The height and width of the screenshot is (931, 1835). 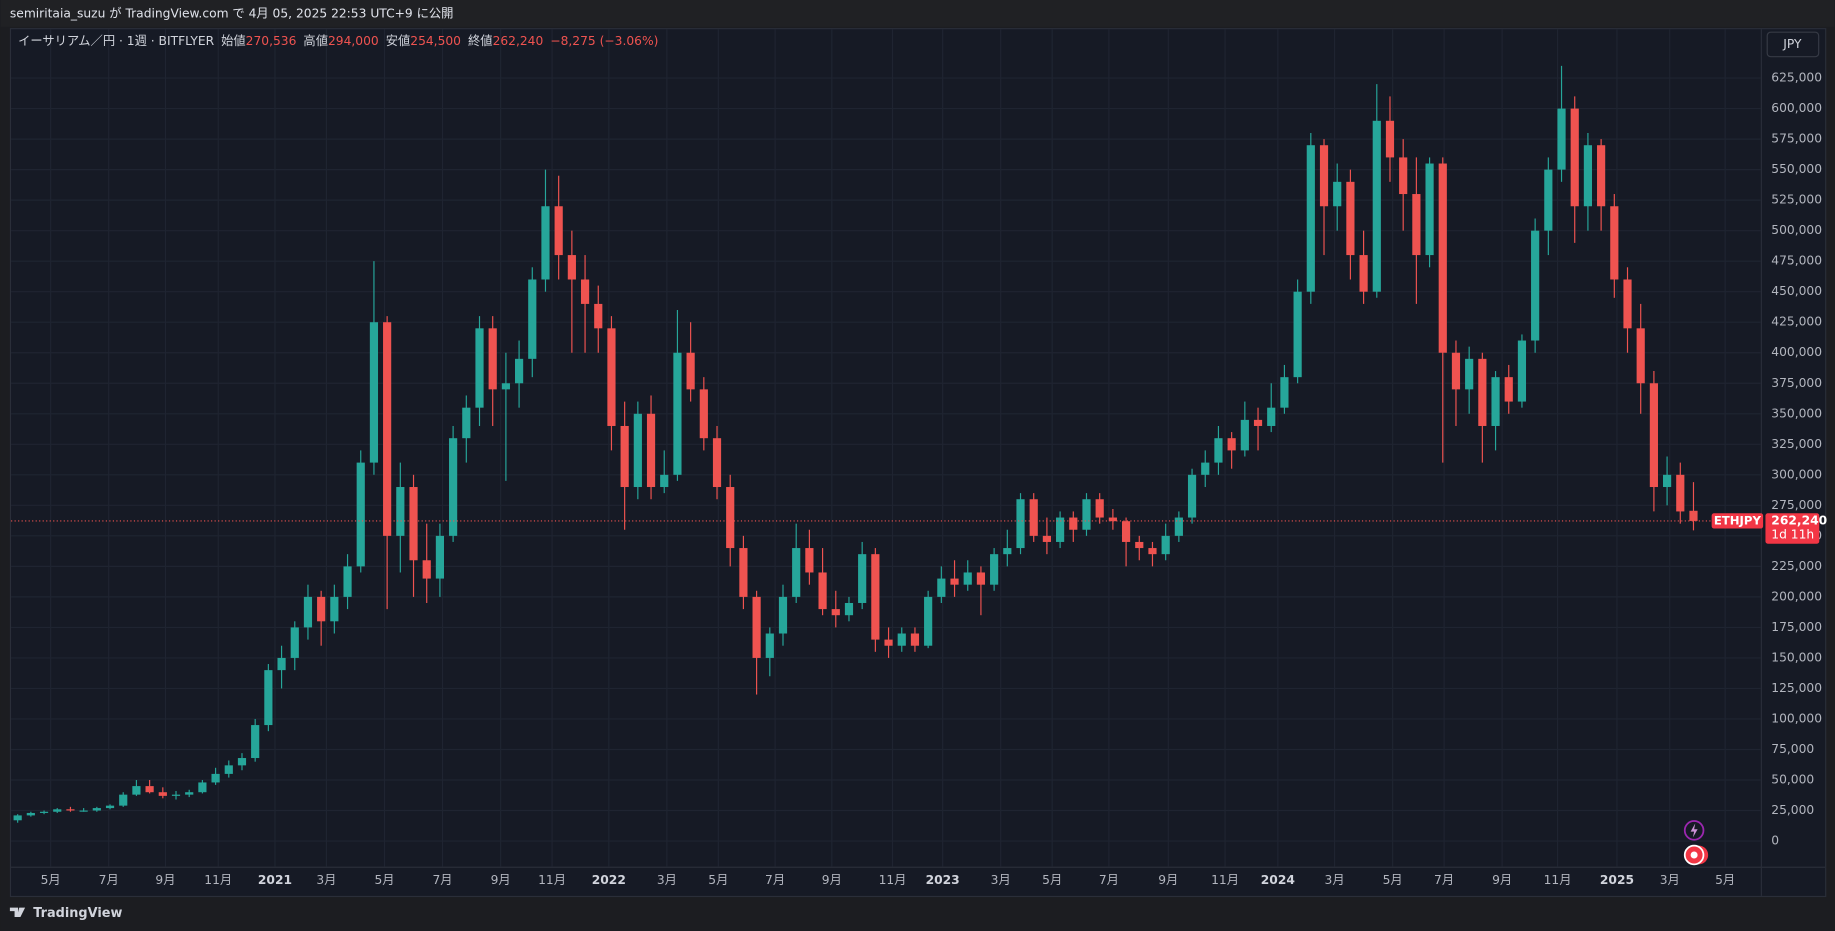 I want to click on open-label: 始値, so click(x=233, y=39).